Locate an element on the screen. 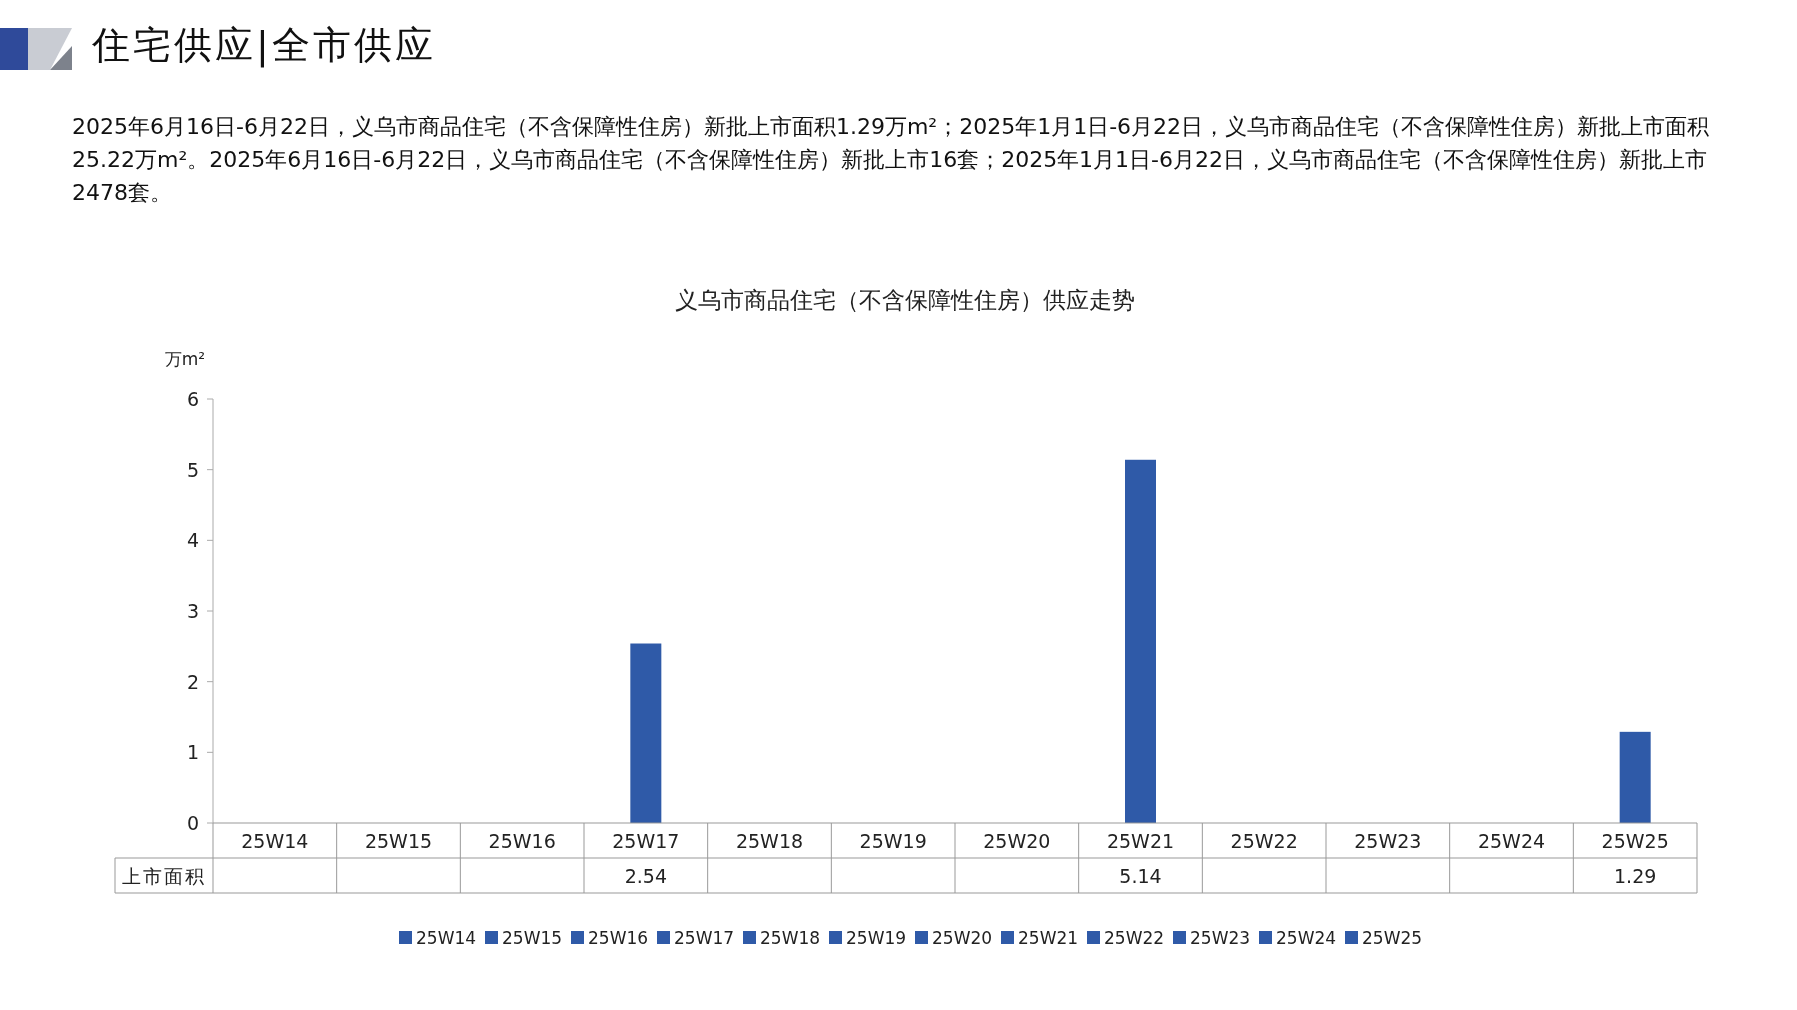 The width and height of the screenshot is (1797, 1010). chart-title: 义乌市商品住宅（不含保障性住房）供应走势 is located at coordinates (905, 300).